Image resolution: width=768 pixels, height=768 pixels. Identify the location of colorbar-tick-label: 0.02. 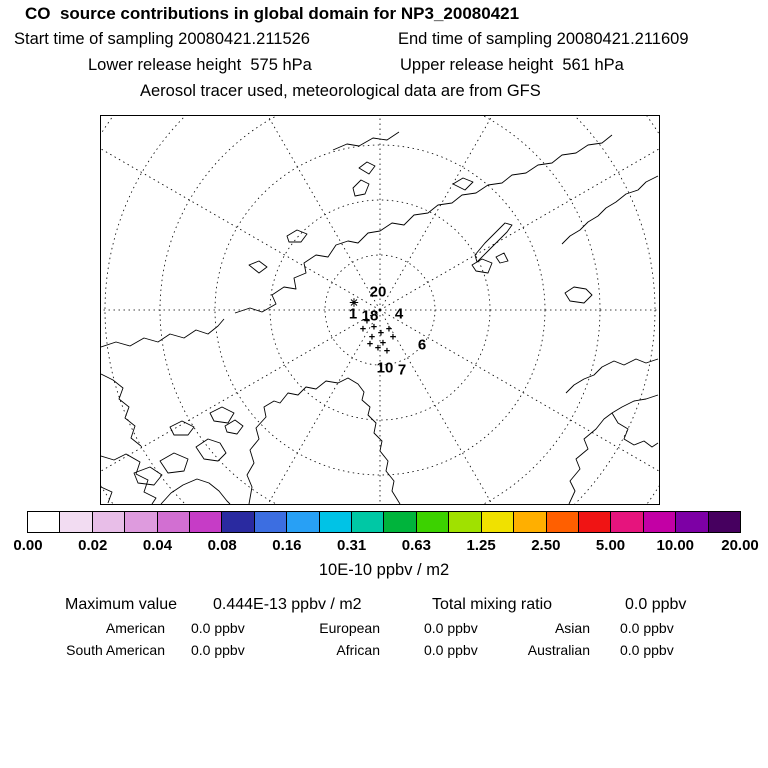
(93, 545).